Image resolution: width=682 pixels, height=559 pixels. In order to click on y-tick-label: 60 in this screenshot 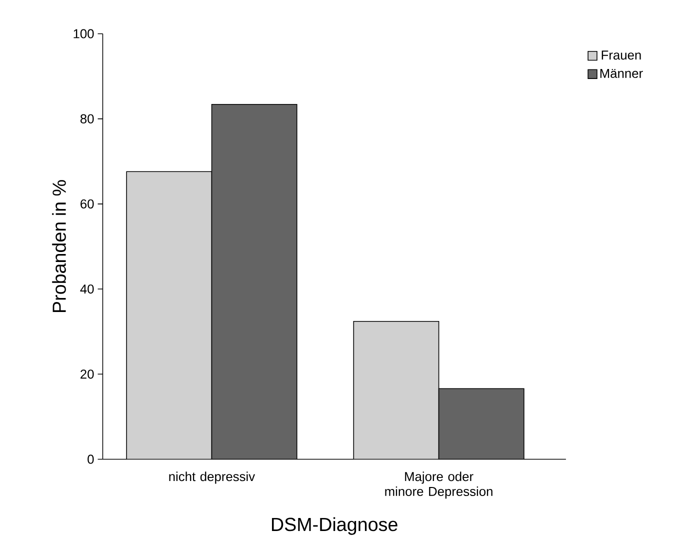, I will do `click(87, 203)`.